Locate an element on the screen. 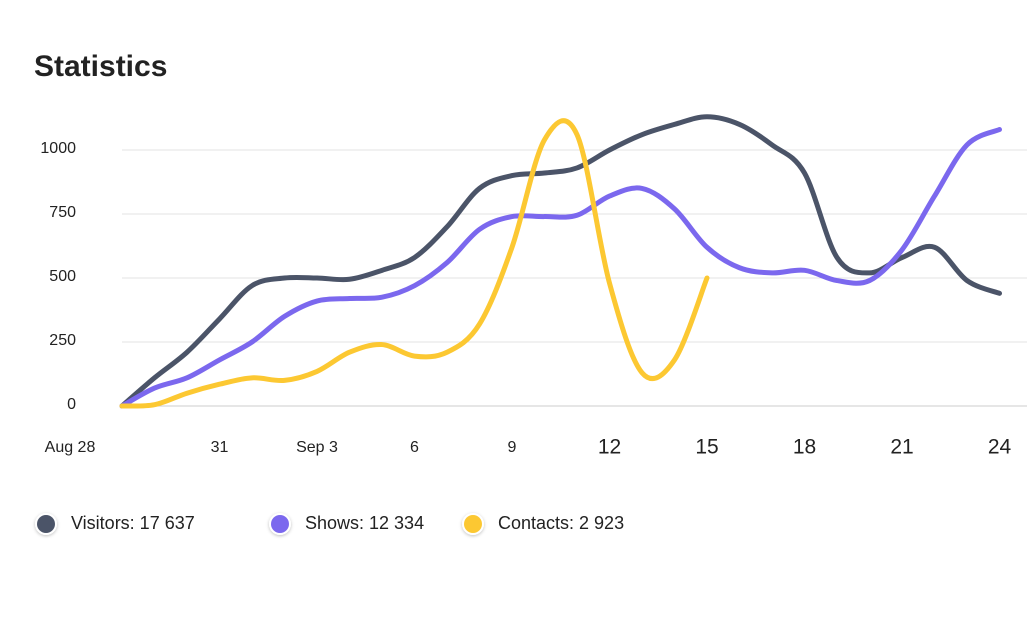 This screenshot has width=1027, height=630. legend-label: Shows: 12 334 is located at coordinates (364, 523).